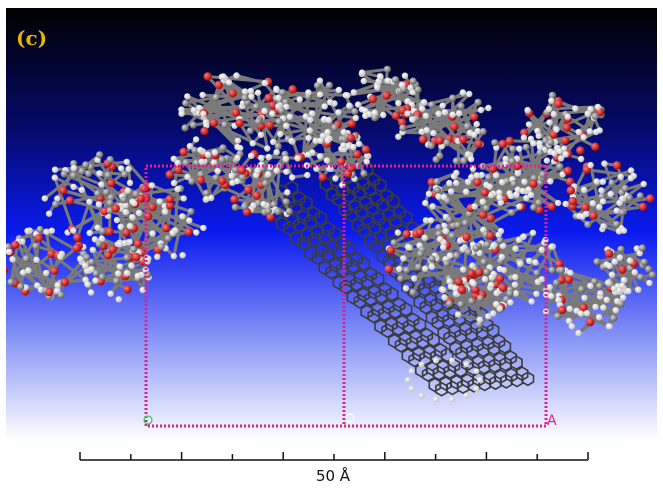 Image resolution: width=663 pixels, height=490 pixels. What do you see at coordinates (333, 476) in the screenshot?
I see `scale-bar-label: 50 Å` at bounding box center [333, 476].